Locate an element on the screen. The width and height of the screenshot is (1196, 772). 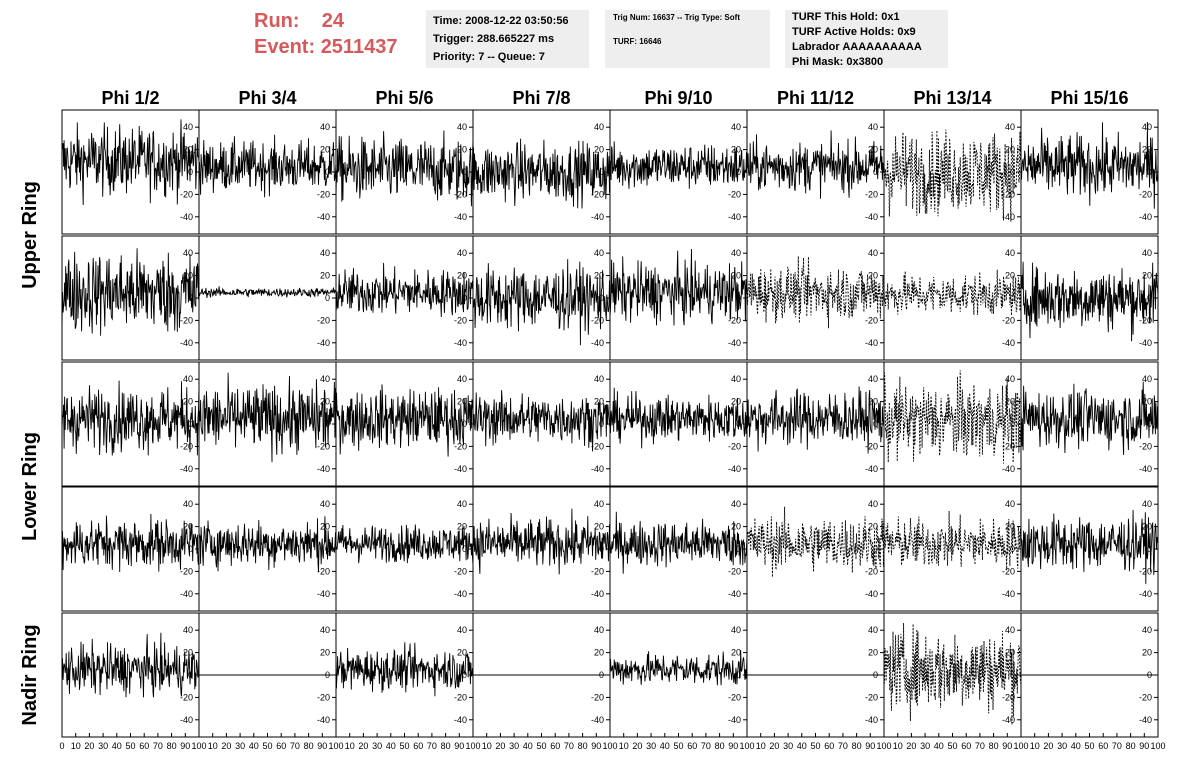
run-event-header: Run: 24 Event: 2511437 is located at coordinates (325, 34).